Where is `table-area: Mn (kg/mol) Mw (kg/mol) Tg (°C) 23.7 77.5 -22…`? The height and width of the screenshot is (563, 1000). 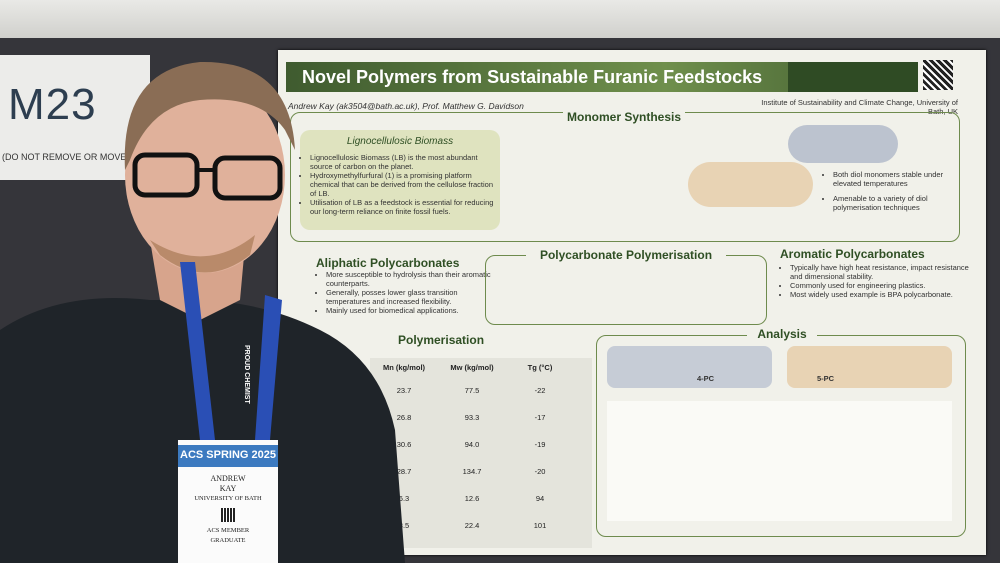
table-area: Mn (kg/mol) Mw (kg/mol) Tg (°C) 23.7 77.5 -22… is located at coordinates (481, 453).